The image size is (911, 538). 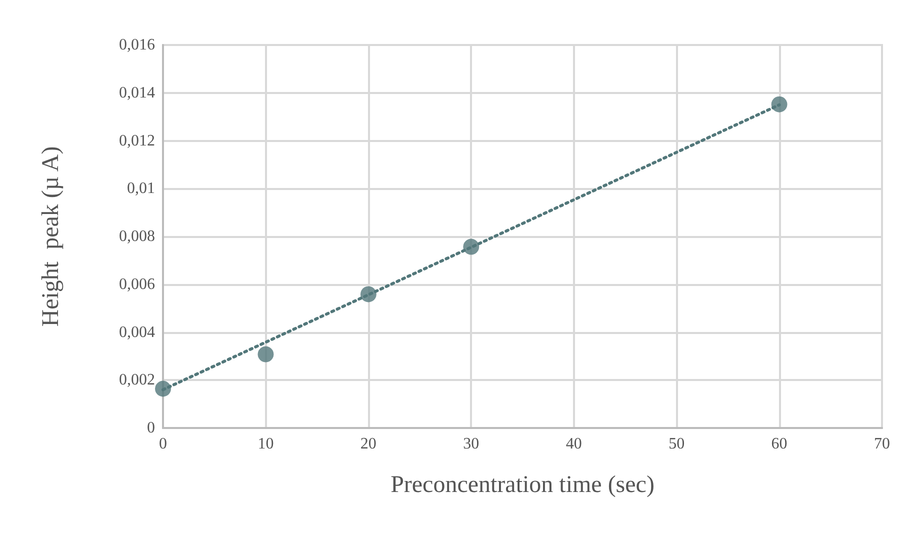 I want to click on y-tick-label: 0,016, so click(x=137, y=45).